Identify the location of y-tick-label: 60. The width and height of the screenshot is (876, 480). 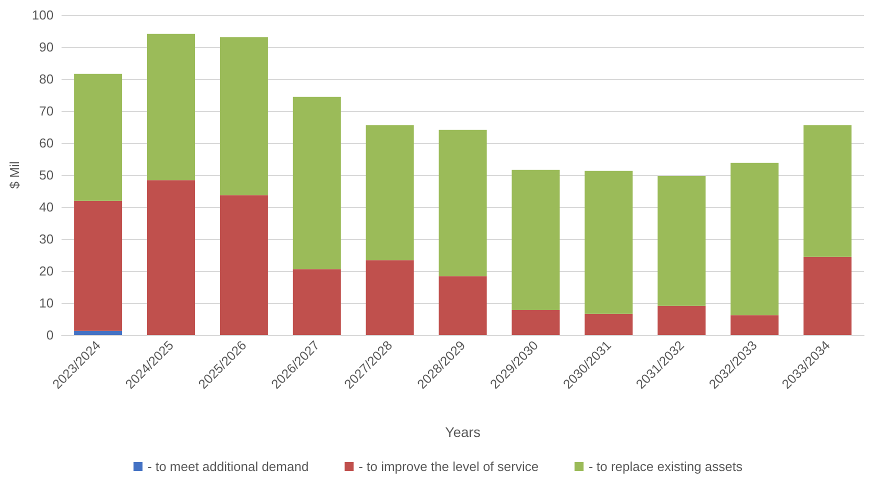
(46, 143).